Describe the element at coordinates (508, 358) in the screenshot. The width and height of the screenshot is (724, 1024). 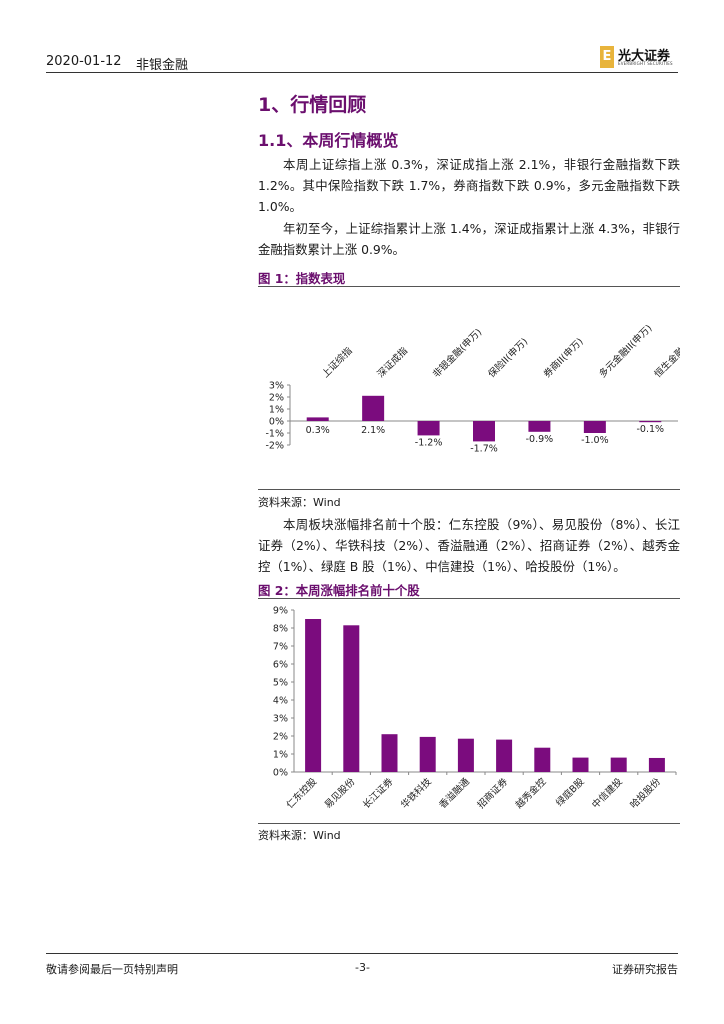
I see `category-label: 保险II(申万)` at that location.